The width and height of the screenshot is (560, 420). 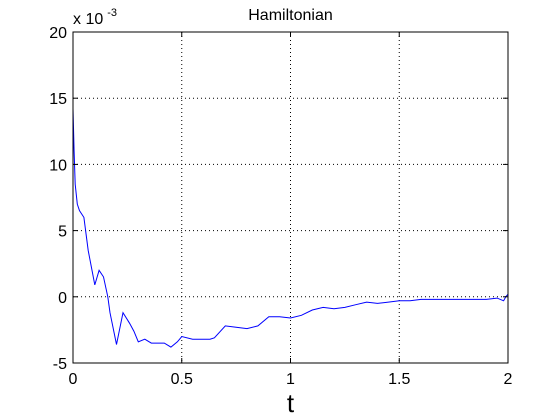 I want to click on x-tick-label: 1.5, so click(x=399, y=379).